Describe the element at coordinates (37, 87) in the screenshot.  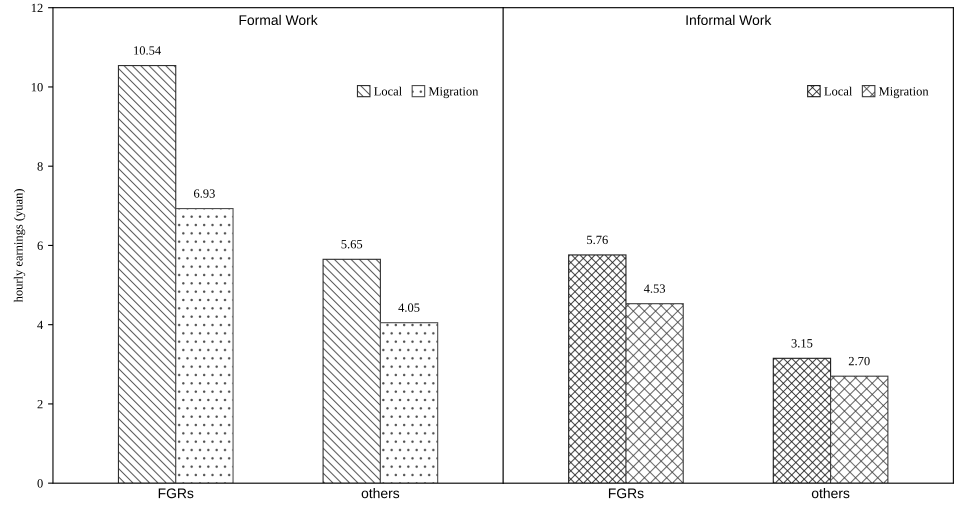
I see `y-tick-label: 10` at that location.